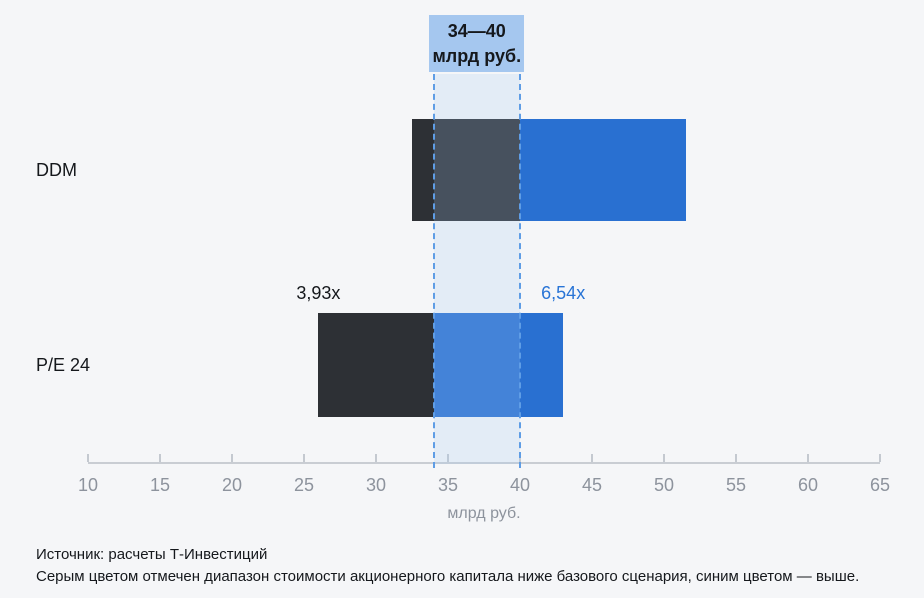  What do you see at coordinates (664, 485) in the screenshot?
I see `x-axis-tick-label-50: 50` at bounding box center [664, 485].